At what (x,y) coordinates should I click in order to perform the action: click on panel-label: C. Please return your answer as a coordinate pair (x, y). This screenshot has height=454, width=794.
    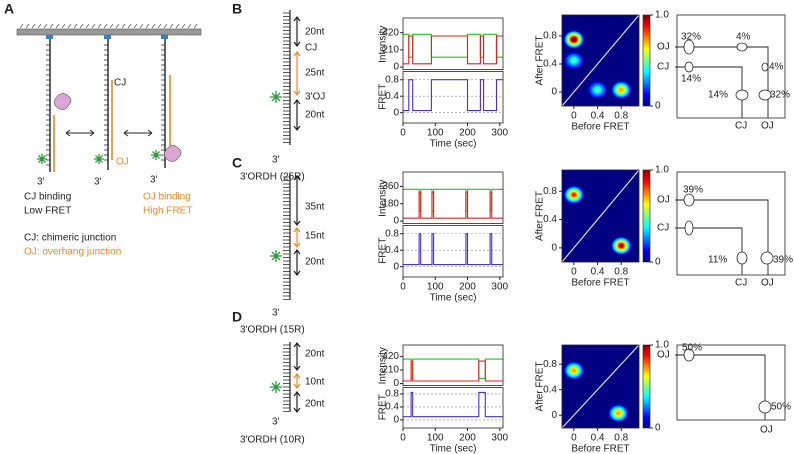
    Looking at the image, I should click on (237, 163).